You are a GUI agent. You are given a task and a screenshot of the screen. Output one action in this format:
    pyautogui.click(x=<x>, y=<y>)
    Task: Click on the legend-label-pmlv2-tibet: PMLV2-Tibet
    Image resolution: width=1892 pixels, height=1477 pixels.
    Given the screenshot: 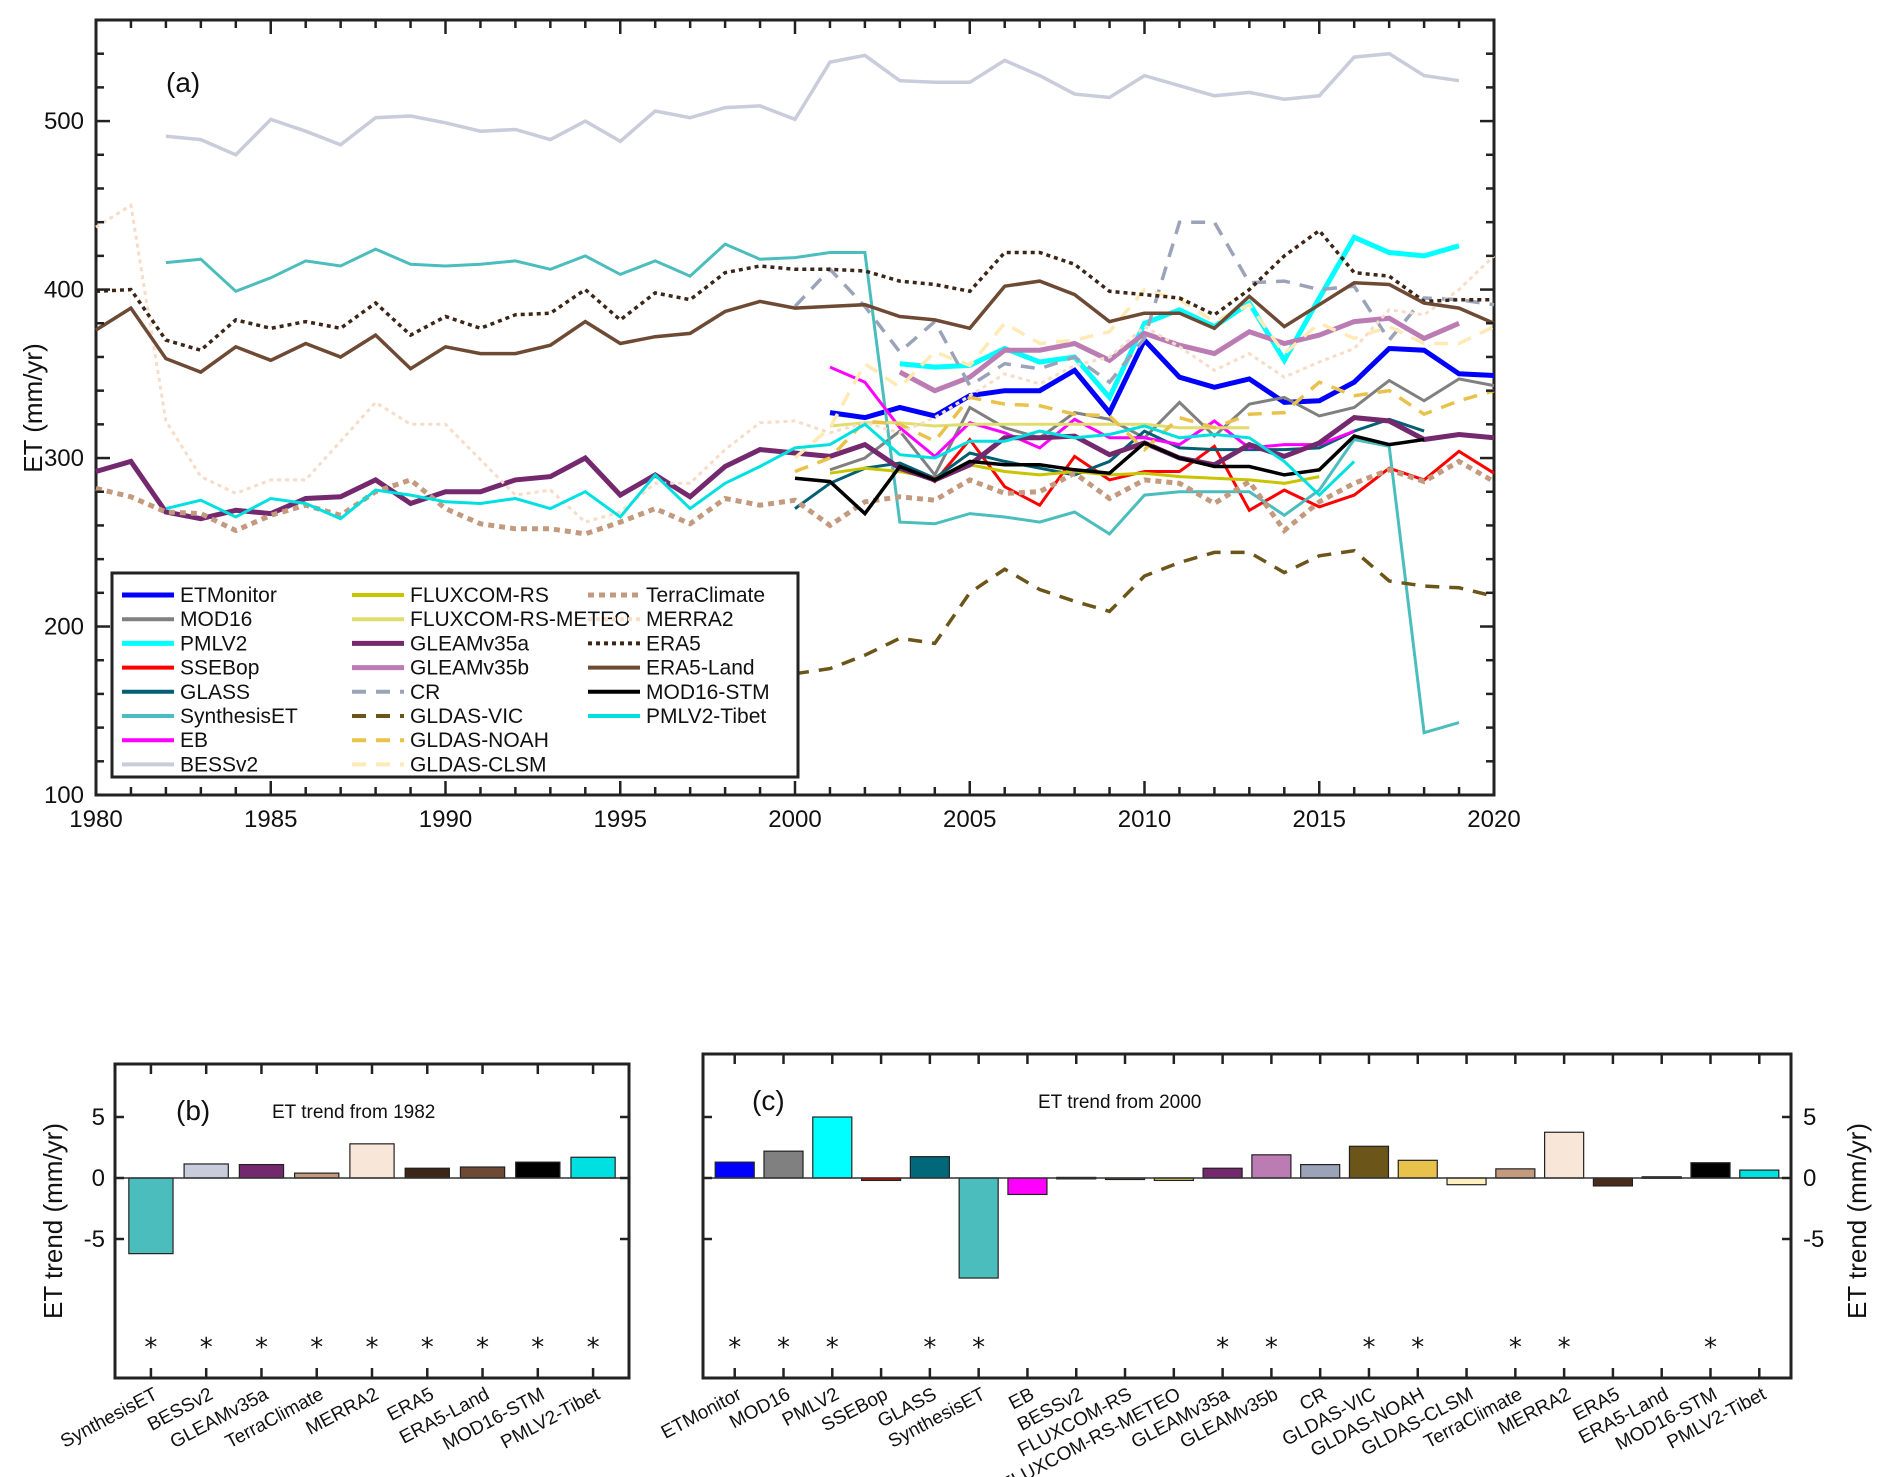 What is the action you would take?
    pyautogui.click(x=706, y=716)
    